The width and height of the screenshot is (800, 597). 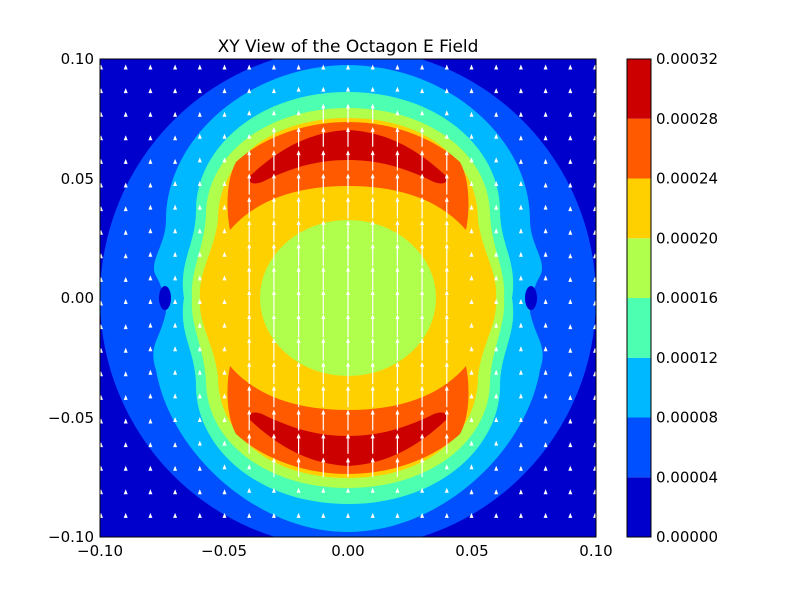 What do you see at coordinates (348, 47) in the screenshot?
I see `chart-title: XY View of the Octagon E Field` at bounding box center [348, 47].